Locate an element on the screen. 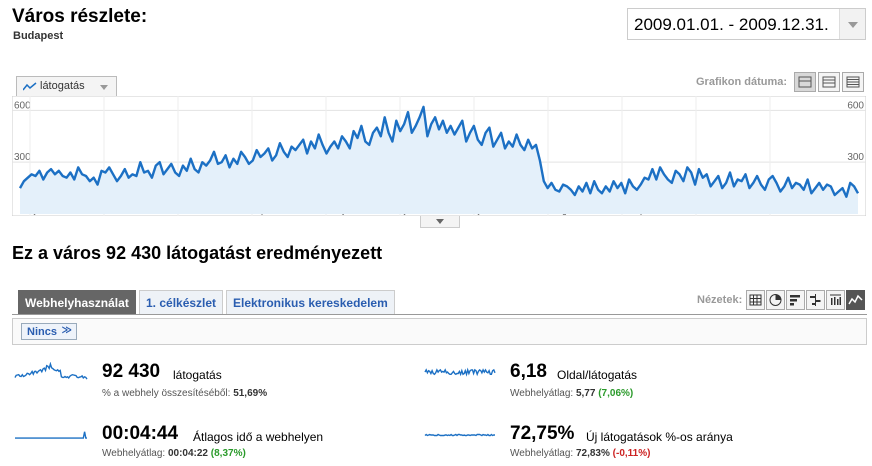 The height and width of the screenshot is (466, 872). graph-week-button is located at coordinates (829, 82).